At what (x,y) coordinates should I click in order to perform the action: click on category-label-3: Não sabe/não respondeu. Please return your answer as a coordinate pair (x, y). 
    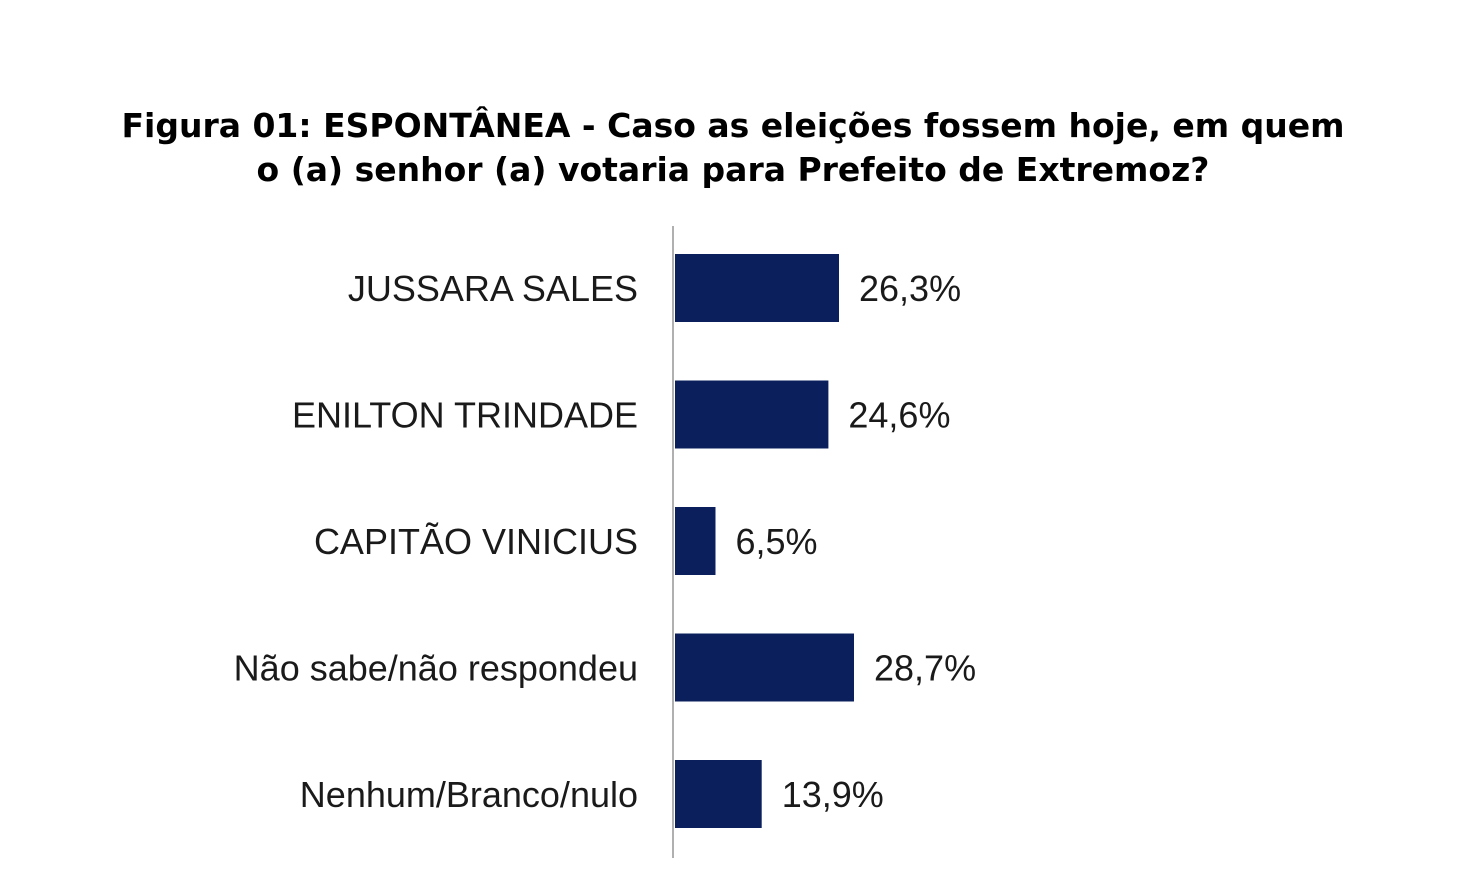
    Looking at the image, I should click on (436, 668).